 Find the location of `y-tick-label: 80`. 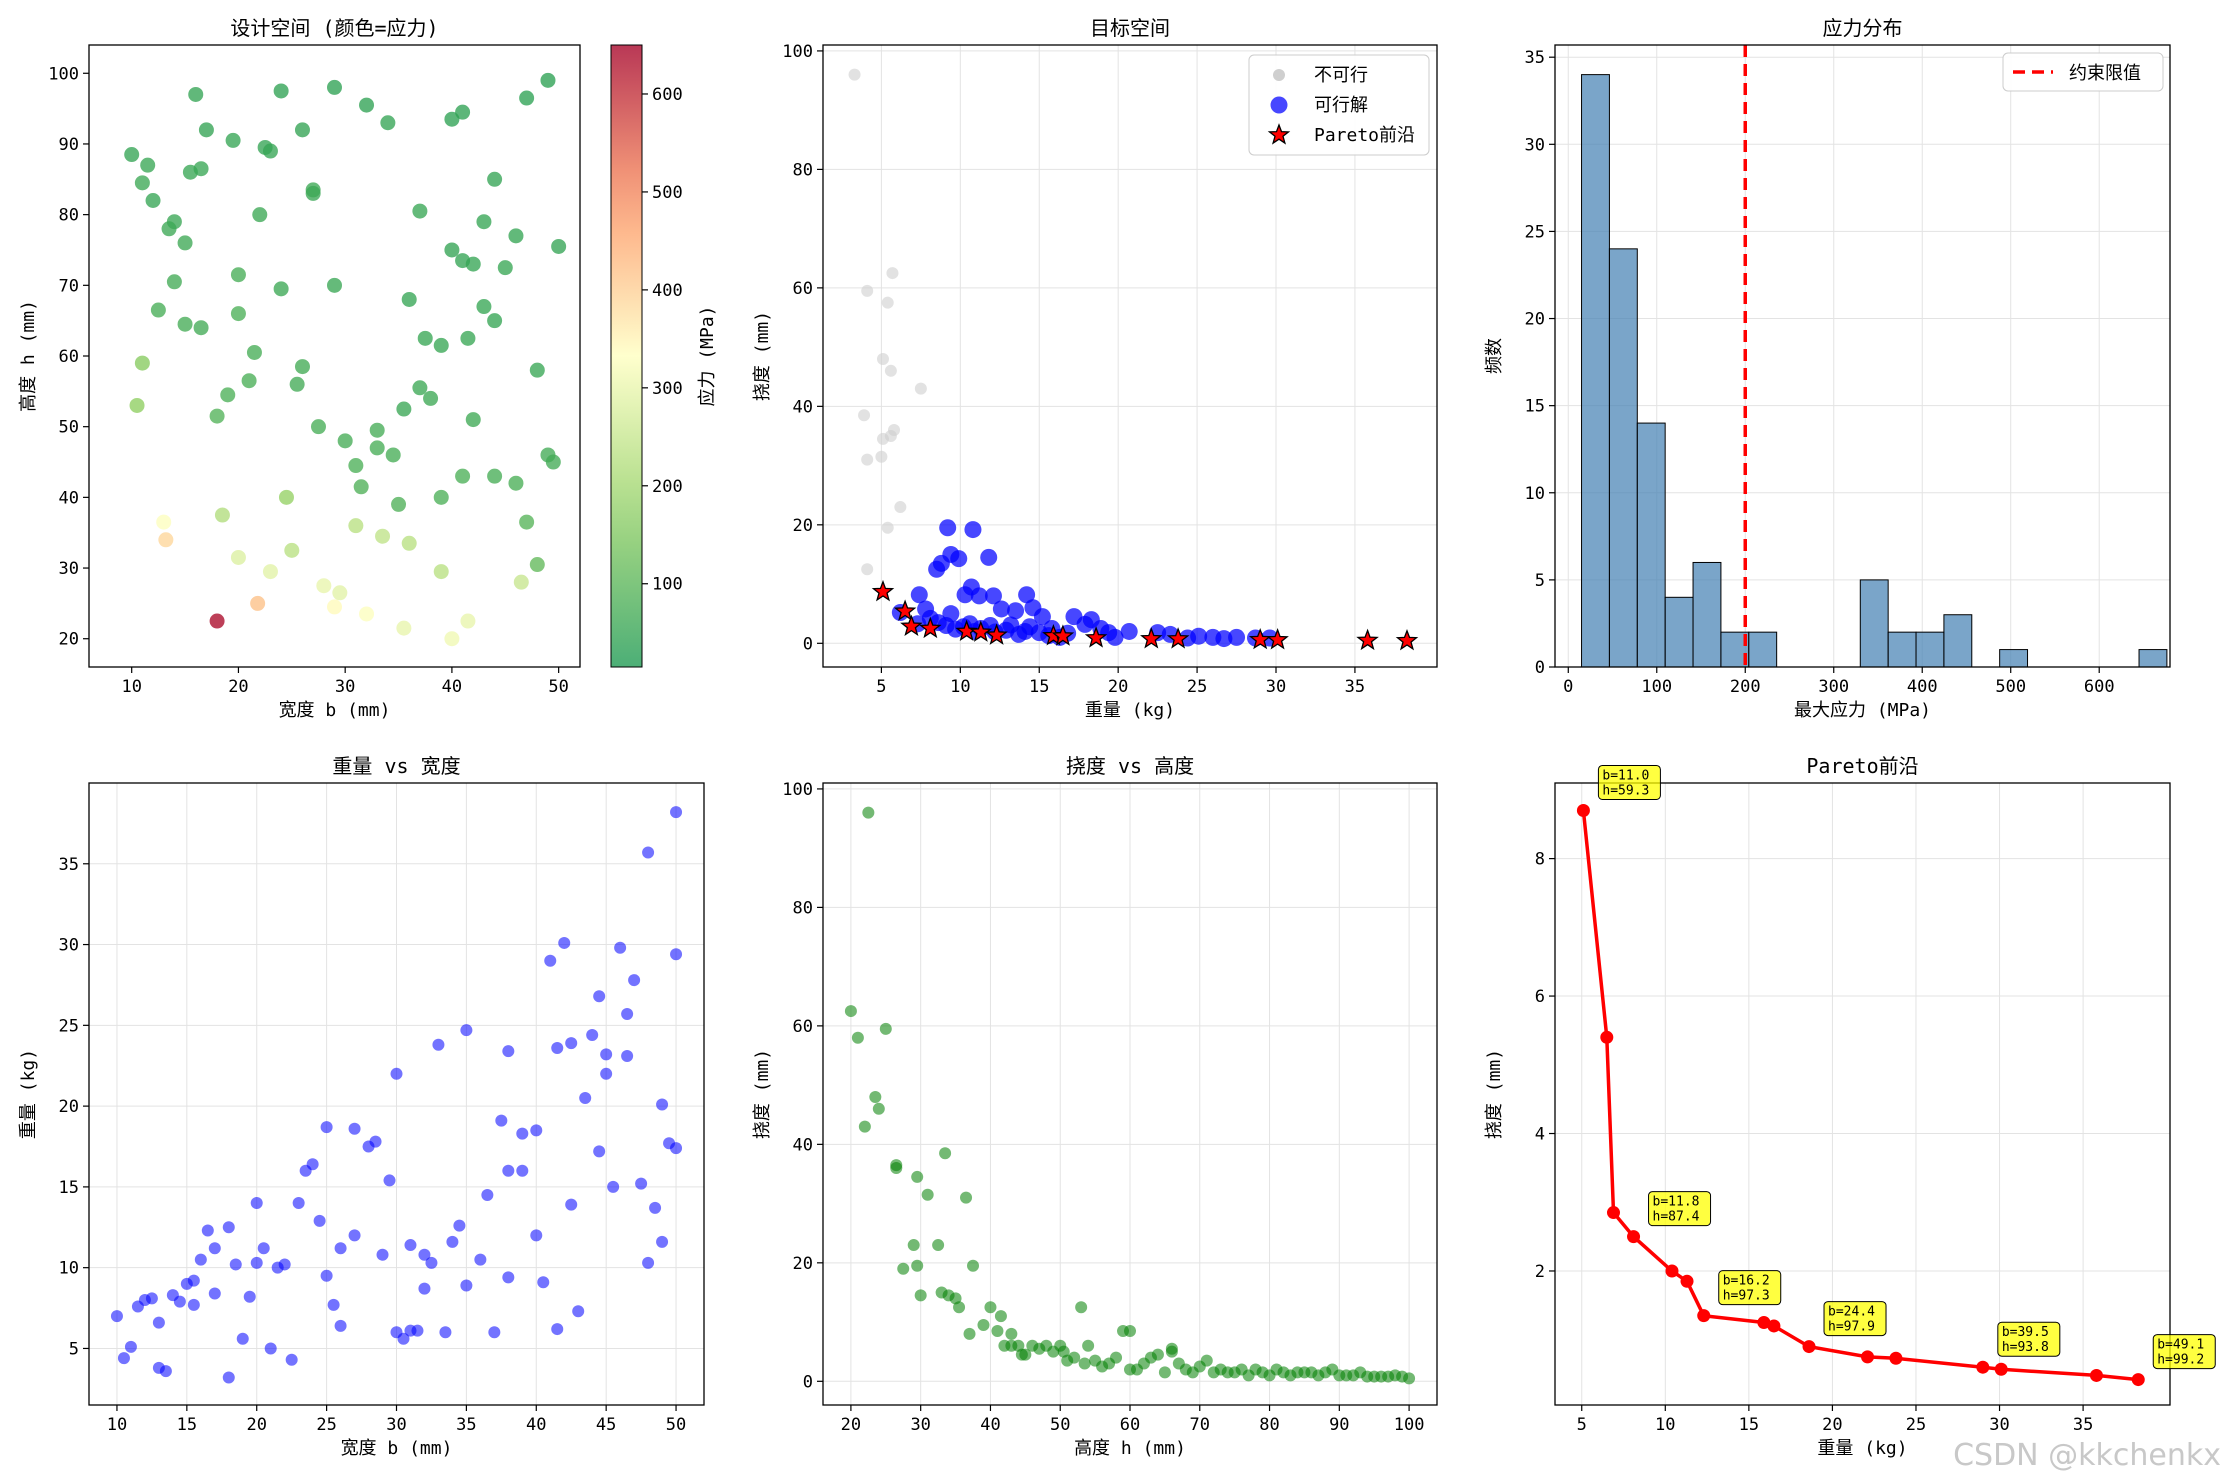

y-tick-label: 80 is located at coordinates (69, 216).